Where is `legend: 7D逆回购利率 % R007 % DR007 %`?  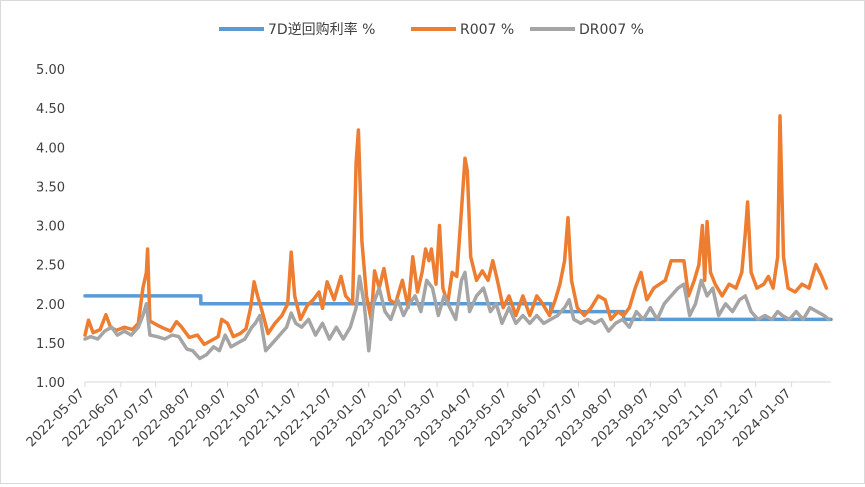
legend: 7D逆回购利率 % R007 % DR007 % is located at coordinates (431, 29).